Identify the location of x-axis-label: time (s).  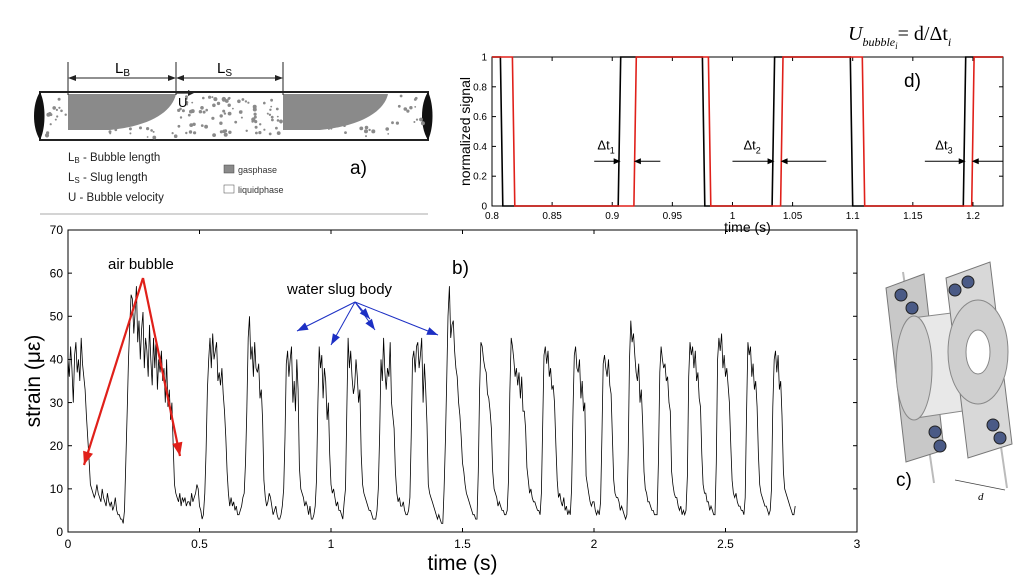
(747, 227).